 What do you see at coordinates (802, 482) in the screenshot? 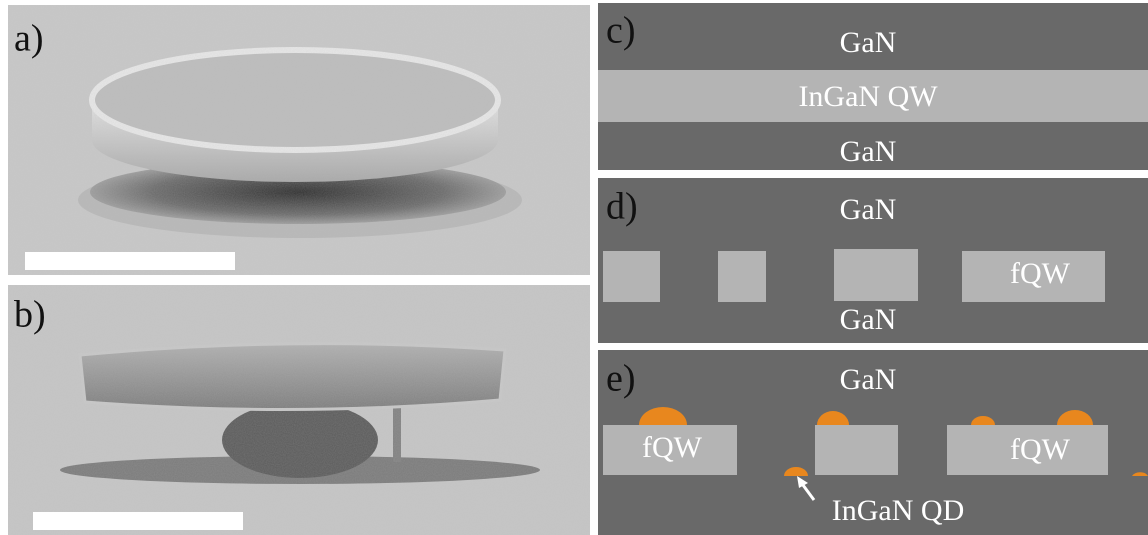
I see `arrow-head` at bounding box center [802, 482].